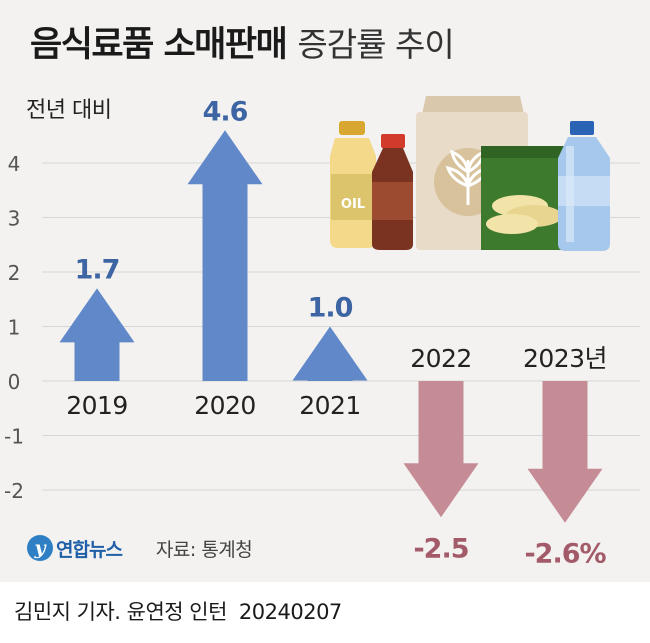 Image resolution: width=650 pixels, height=643 pixels. I want to click on y-axis-label: 전년 대비, so click(69, 110).